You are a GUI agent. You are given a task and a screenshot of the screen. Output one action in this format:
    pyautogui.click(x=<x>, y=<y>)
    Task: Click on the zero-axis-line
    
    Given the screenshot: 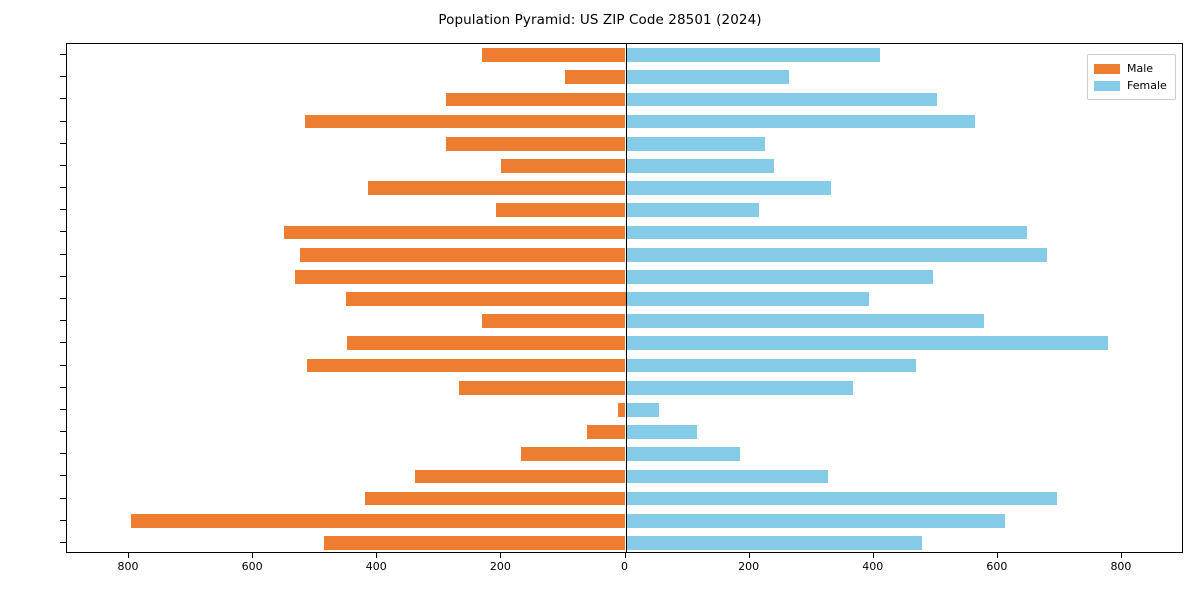 What is the action you would take?
    pyautogui.click(x=626, y=298)
    